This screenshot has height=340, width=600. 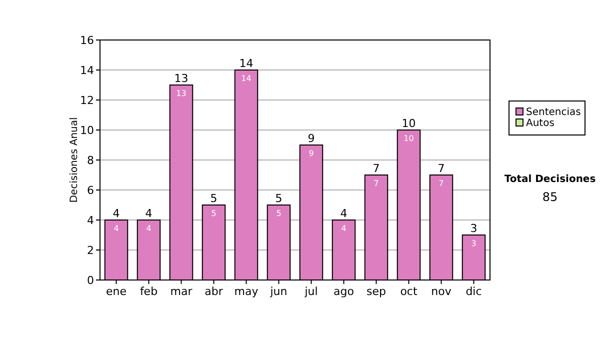 I want to click on x-tick-label: sep, so click(x=376, y=291).